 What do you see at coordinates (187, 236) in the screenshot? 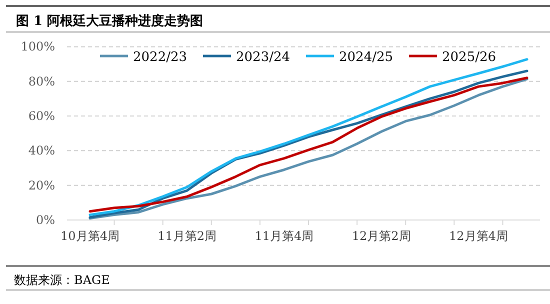
I see `x-tick-label: 11月第2周` at bounding box center [187, 236].